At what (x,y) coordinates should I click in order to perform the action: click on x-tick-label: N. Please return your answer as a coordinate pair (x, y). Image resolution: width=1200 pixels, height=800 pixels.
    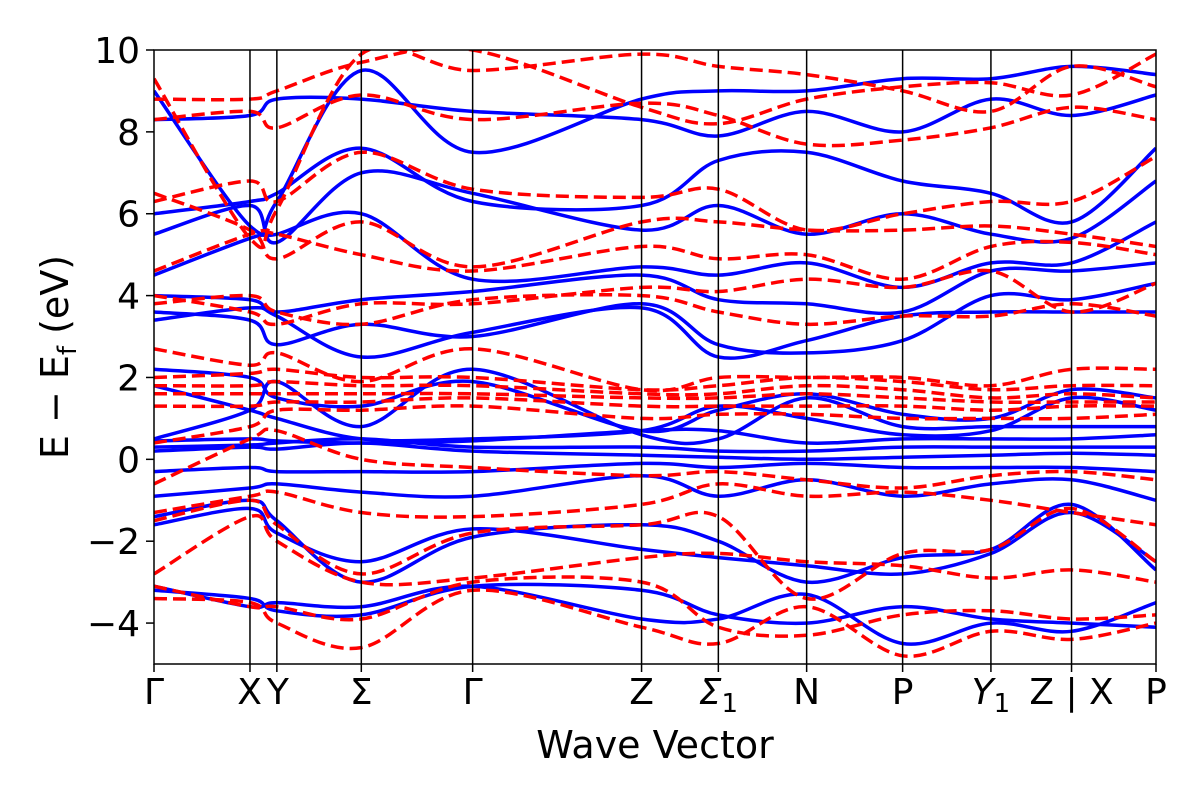
    Looking at the image, I should click on (806, 692).